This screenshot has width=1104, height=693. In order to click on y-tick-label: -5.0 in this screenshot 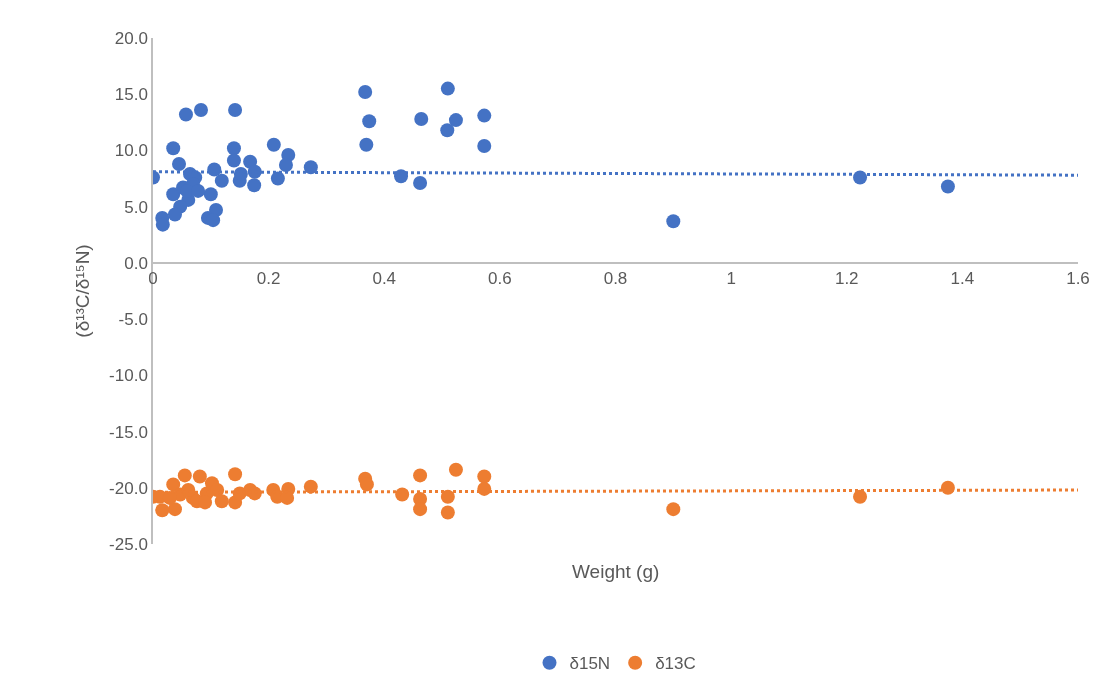, I will do `click(133, 320)`.